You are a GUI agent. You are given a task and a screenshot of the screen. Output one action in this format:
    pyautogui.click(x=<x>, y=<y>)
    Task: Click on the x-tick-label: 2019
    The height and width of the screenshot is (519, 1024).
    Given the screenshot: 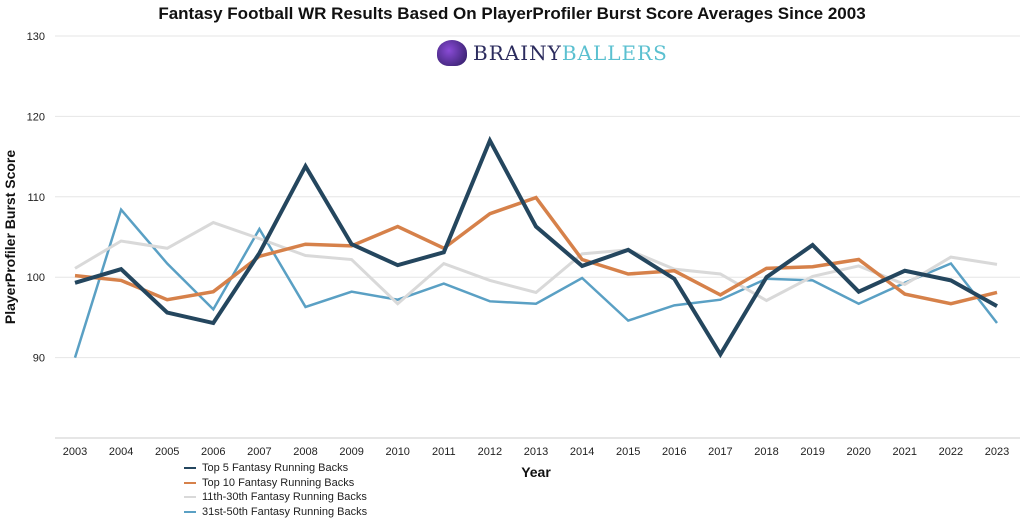 What is the action you would take?
    pyautogui.click(x=812, y=452)
    